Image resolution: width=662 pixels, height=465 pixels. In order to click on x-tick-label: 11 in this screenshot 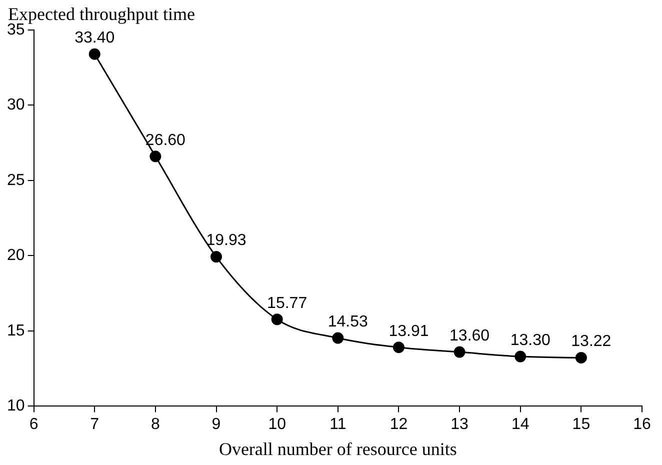, I will do `click(338, 425)`.